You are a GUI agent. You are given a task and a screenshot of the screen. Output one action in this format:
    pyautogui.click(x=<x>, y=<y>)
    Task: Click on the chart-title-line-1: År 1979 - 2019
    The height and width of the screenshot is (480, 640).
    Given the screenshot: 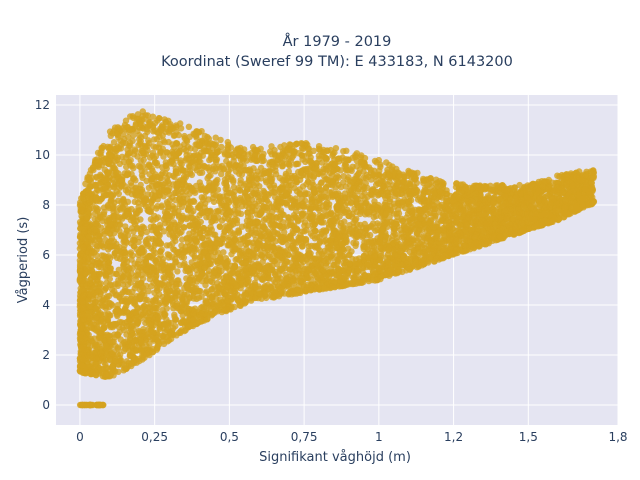 What is the action you would take?
    pyautogui.click(x=337, y=41)
    